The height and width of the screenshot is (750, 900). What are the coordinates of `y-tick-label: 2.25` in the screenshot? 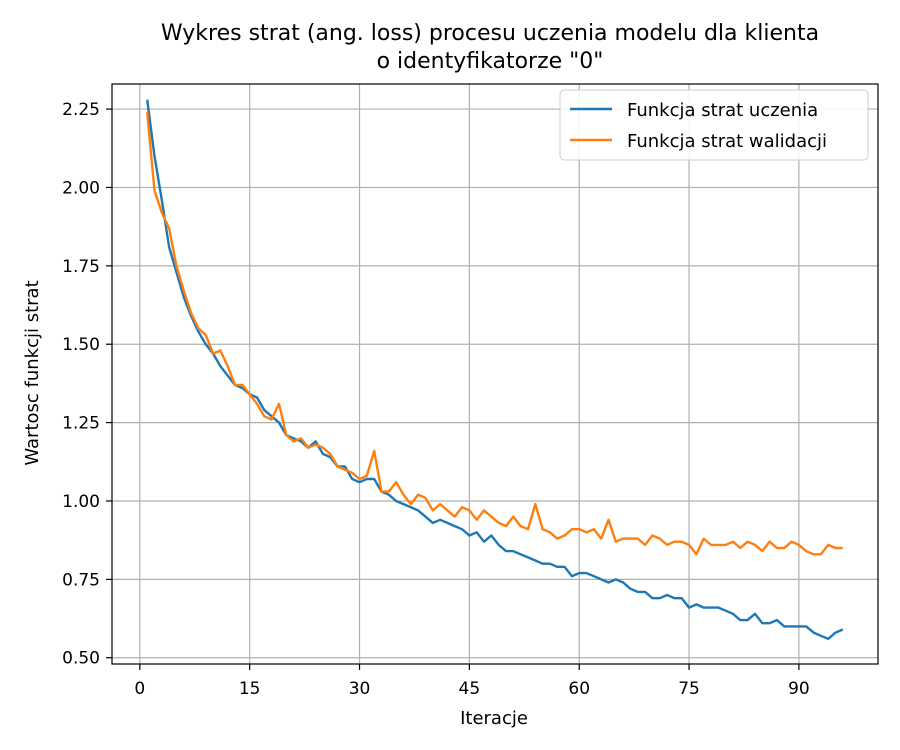 It's located at (81, 110).